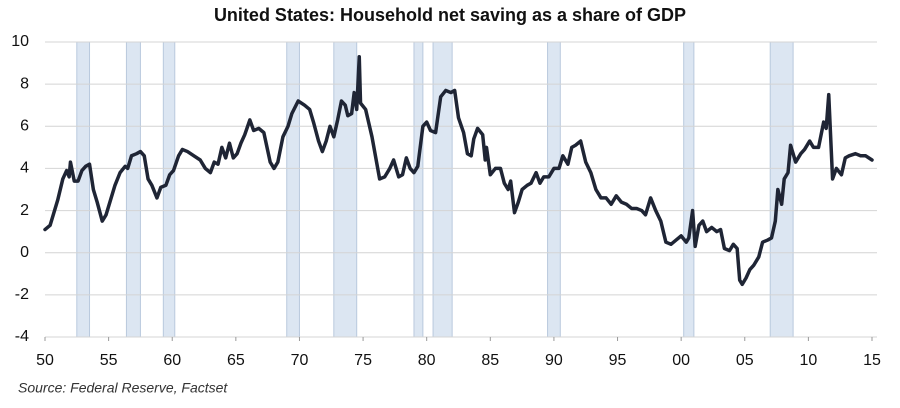  What do you see at coordinates (22, 294) in the screenshot?
I see `y-tick-label: -2` at bounding box center [22, 294].